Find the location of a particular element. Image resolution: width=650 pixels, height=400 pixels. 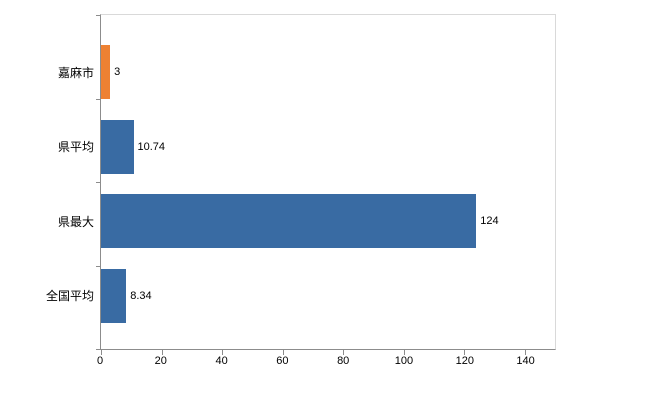

category-label: 県平均 is located at coordinates (75, 147).